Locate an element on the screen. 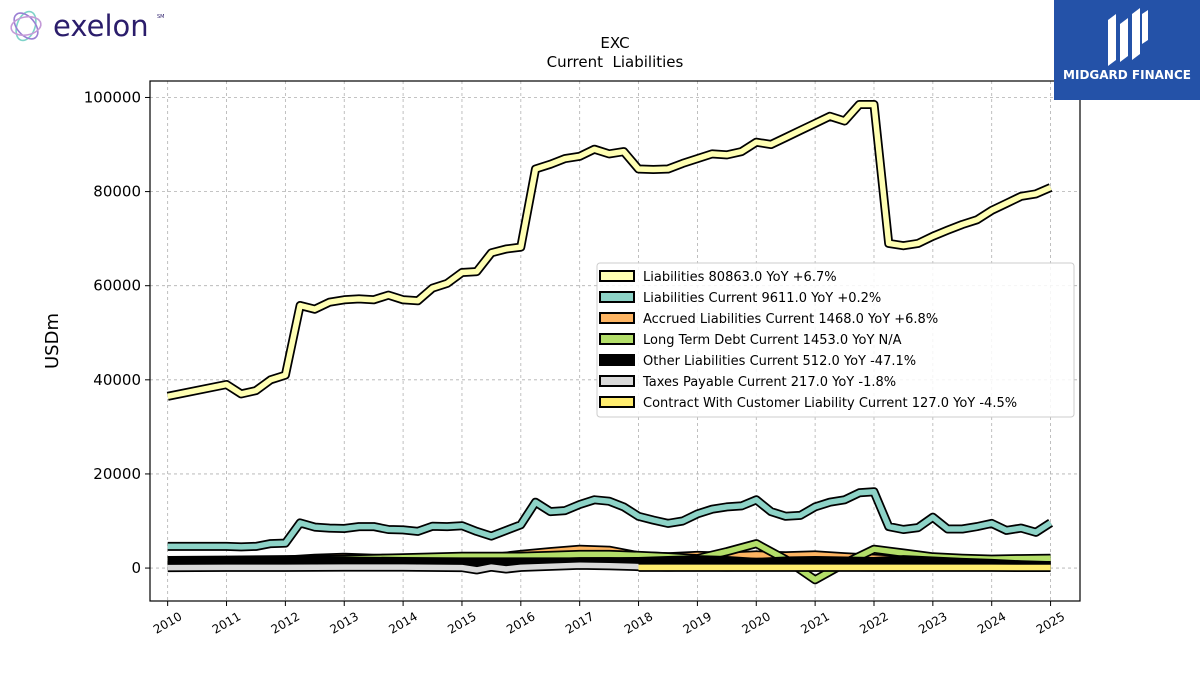  y-axis-label: USDm is located at coordinates (52, 341).